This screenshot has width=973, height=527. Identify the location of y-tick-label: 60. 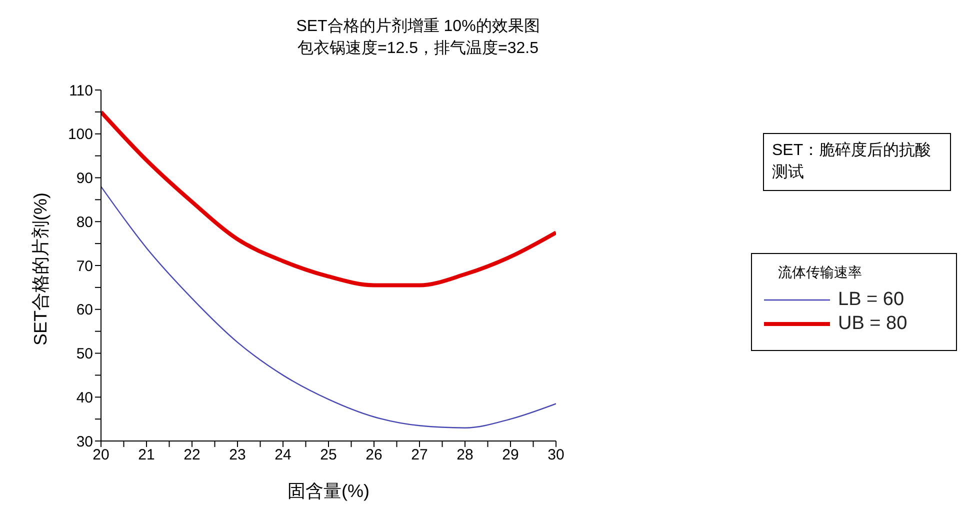
(84, 310).